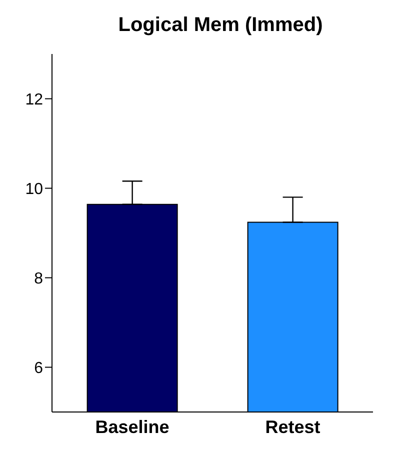 The width and height of the screenshot is (401, 456). Describe the element at coordinates (292, 426) in the screenshot. I see `x-tick-label: Retest` at that location.